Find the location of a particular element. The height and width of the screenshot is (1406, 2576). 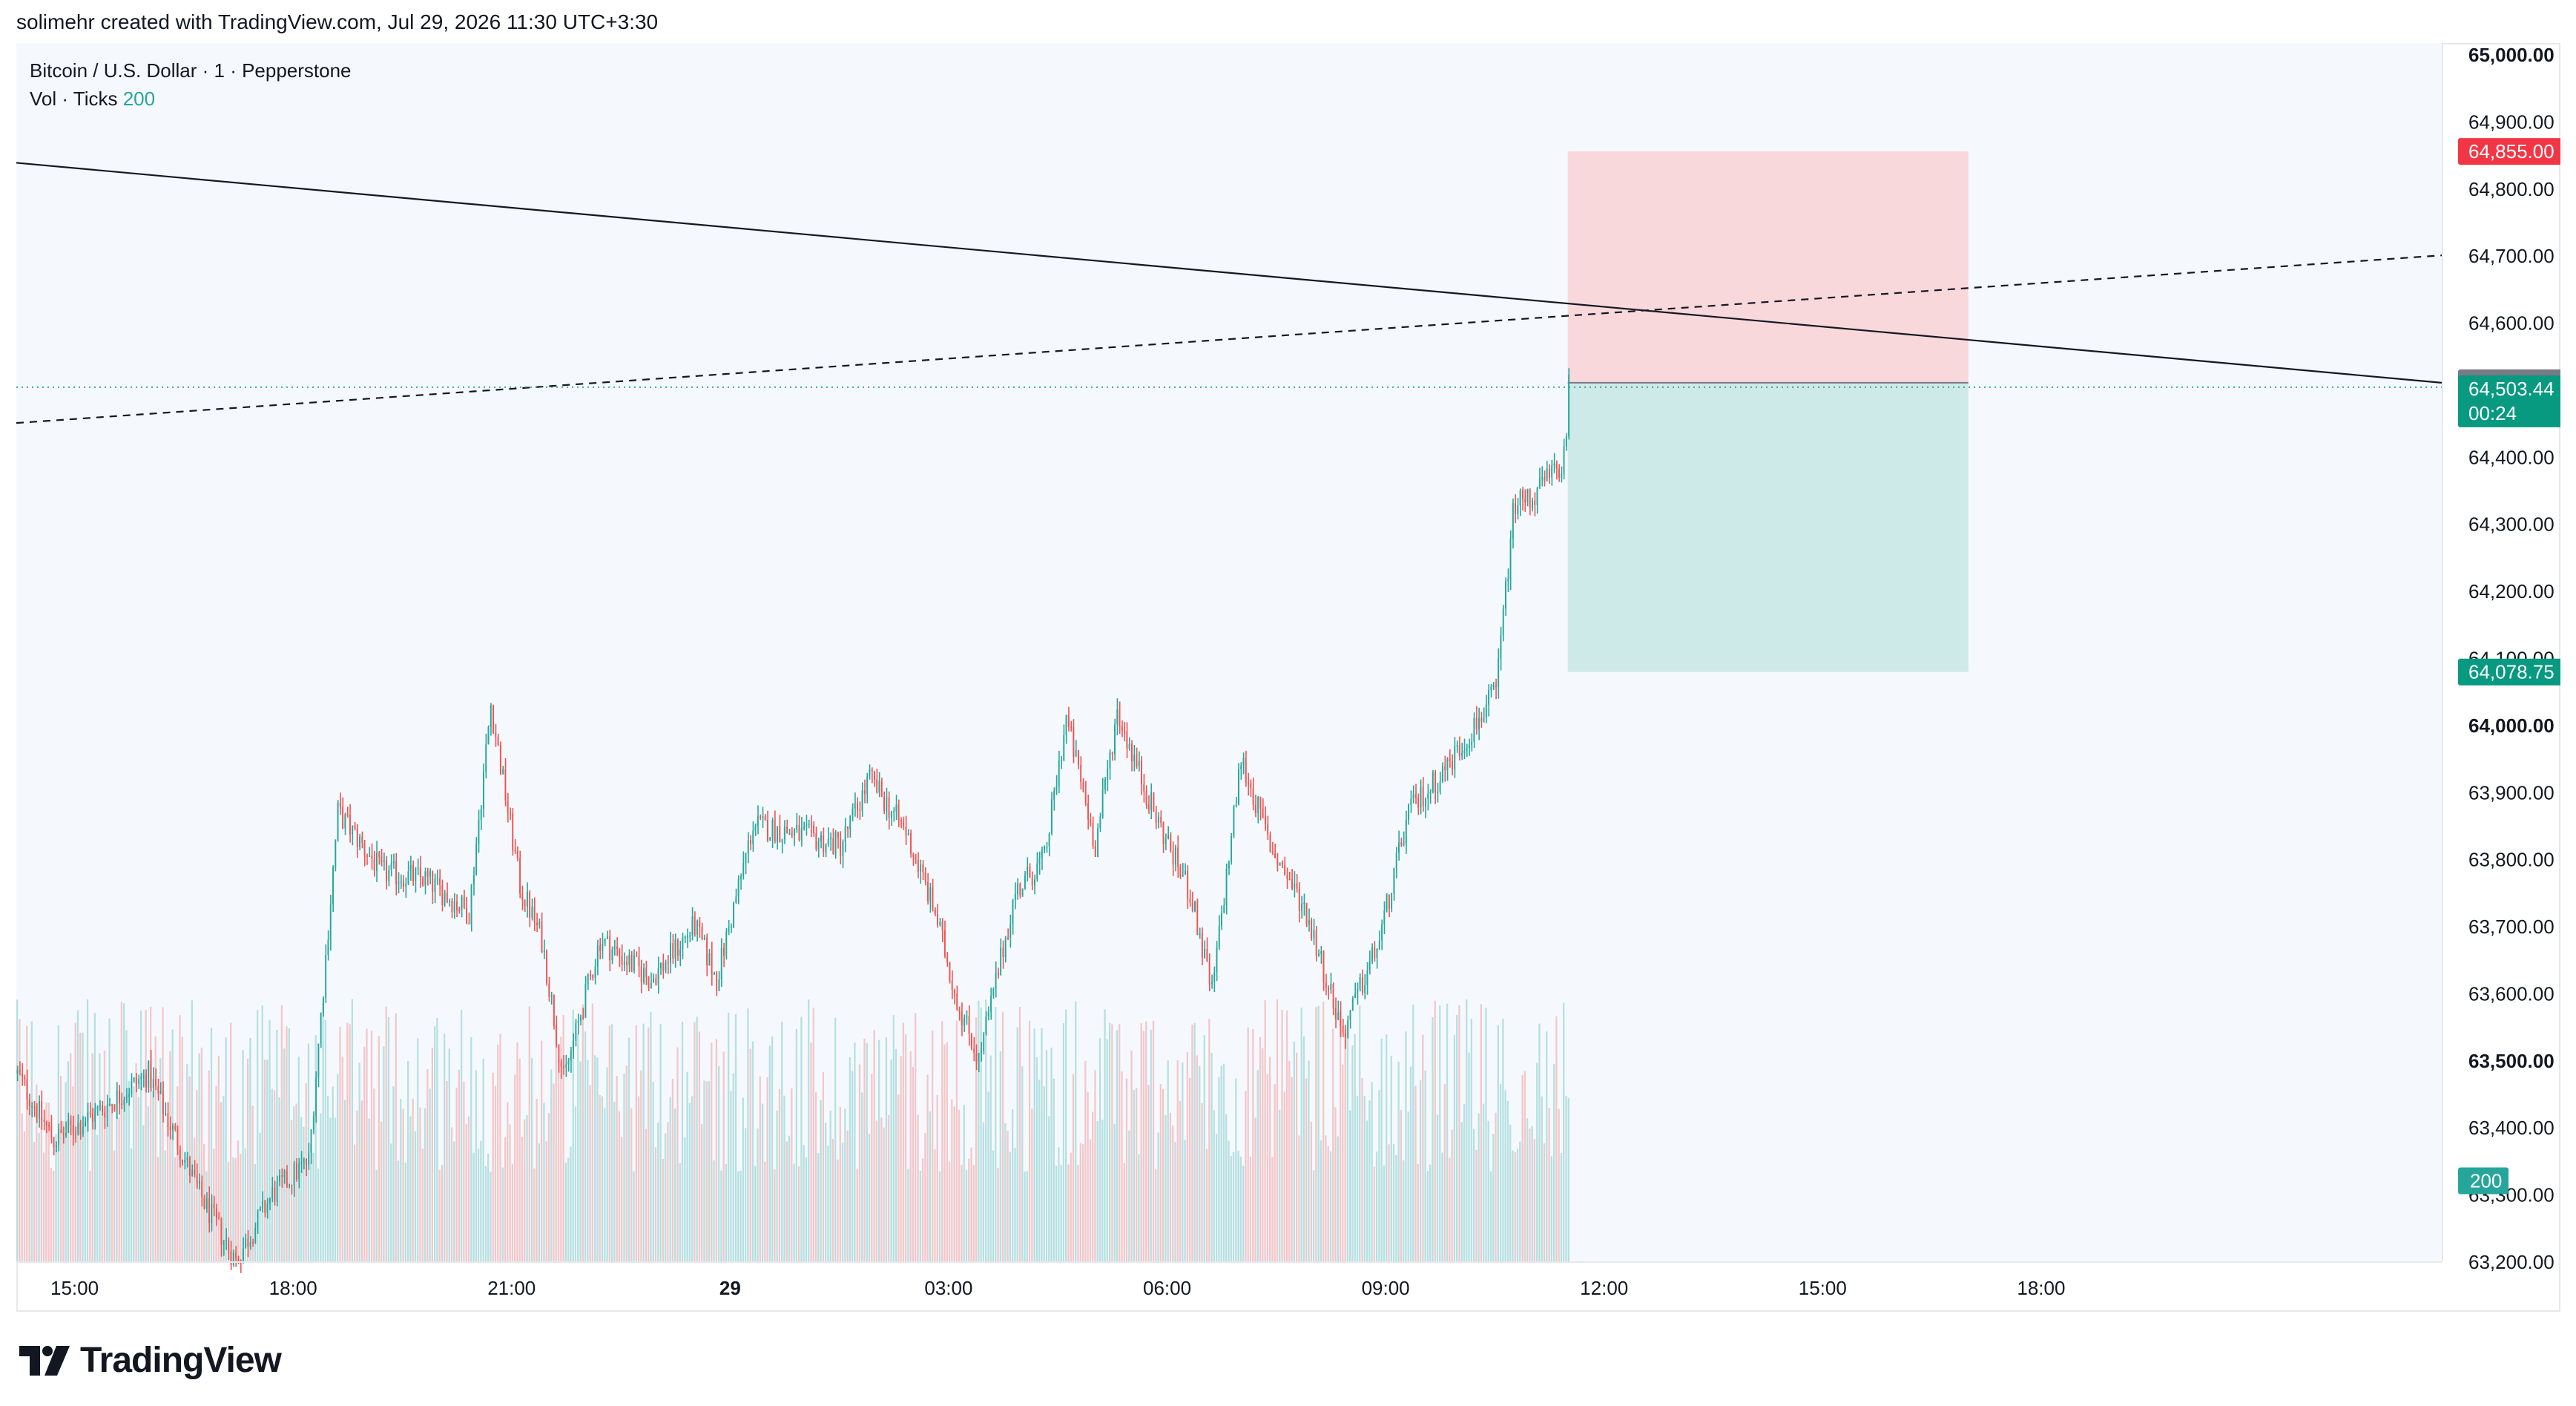

x-tick-label: 03:00 is located at coordinates (948, 1288).